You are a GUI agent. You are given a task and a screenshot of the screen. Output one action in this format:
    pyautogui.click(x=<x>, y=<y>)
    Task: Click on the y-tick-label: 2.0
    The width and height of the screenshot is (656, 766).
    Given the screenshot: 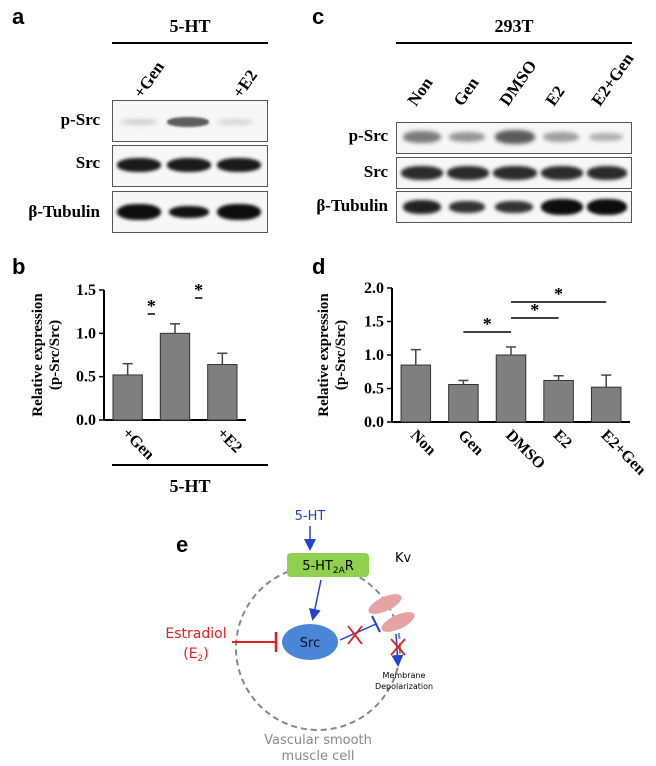 What is the action you would take?
    pyautogui.click(x=374, y=288)
    